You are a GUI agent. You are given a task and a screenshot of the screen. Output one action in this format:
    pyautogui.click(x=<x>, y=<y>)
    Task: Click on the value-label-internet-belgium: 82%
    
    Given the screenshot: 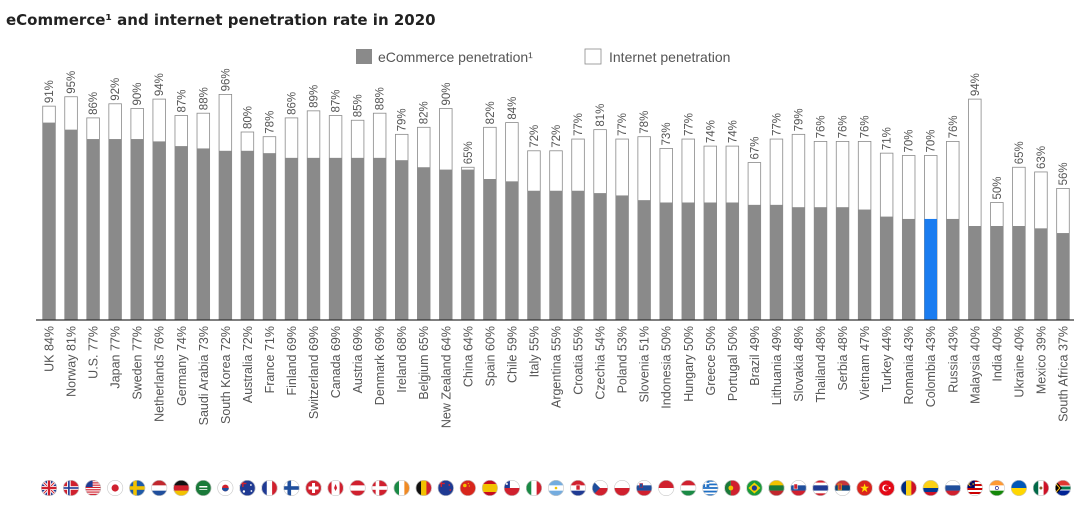 What is the action you would take?
    pyautogui.click(x=425, y=112)
    